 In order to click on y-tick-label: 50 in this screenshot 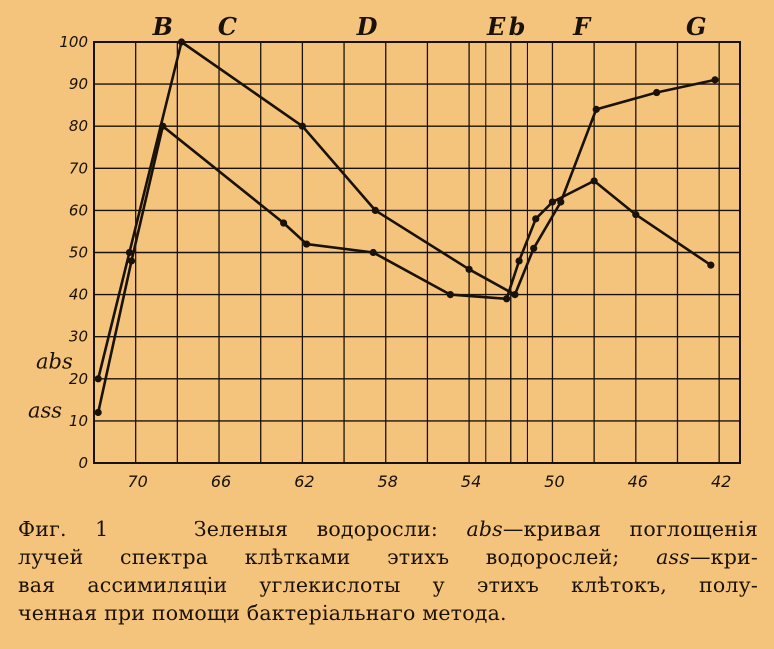, I will do `click(78, 253)`.